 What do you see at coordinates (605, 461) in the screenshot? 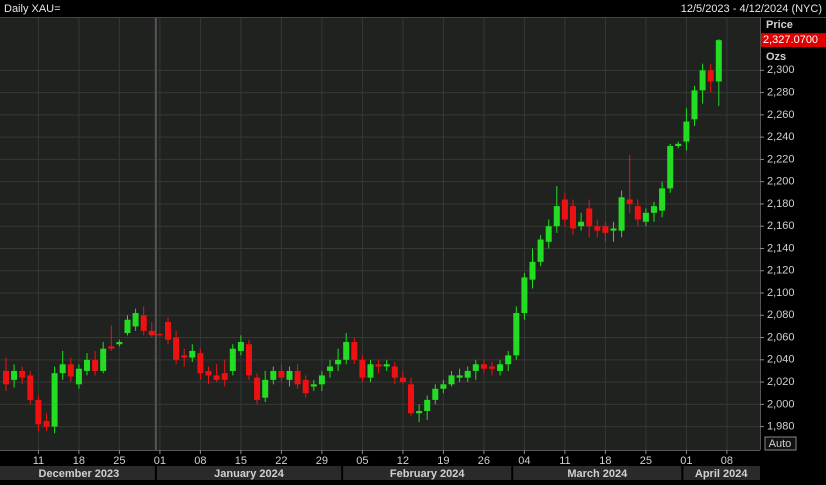
I see `x-tick-label: 18` at bounding box center [605, 461].